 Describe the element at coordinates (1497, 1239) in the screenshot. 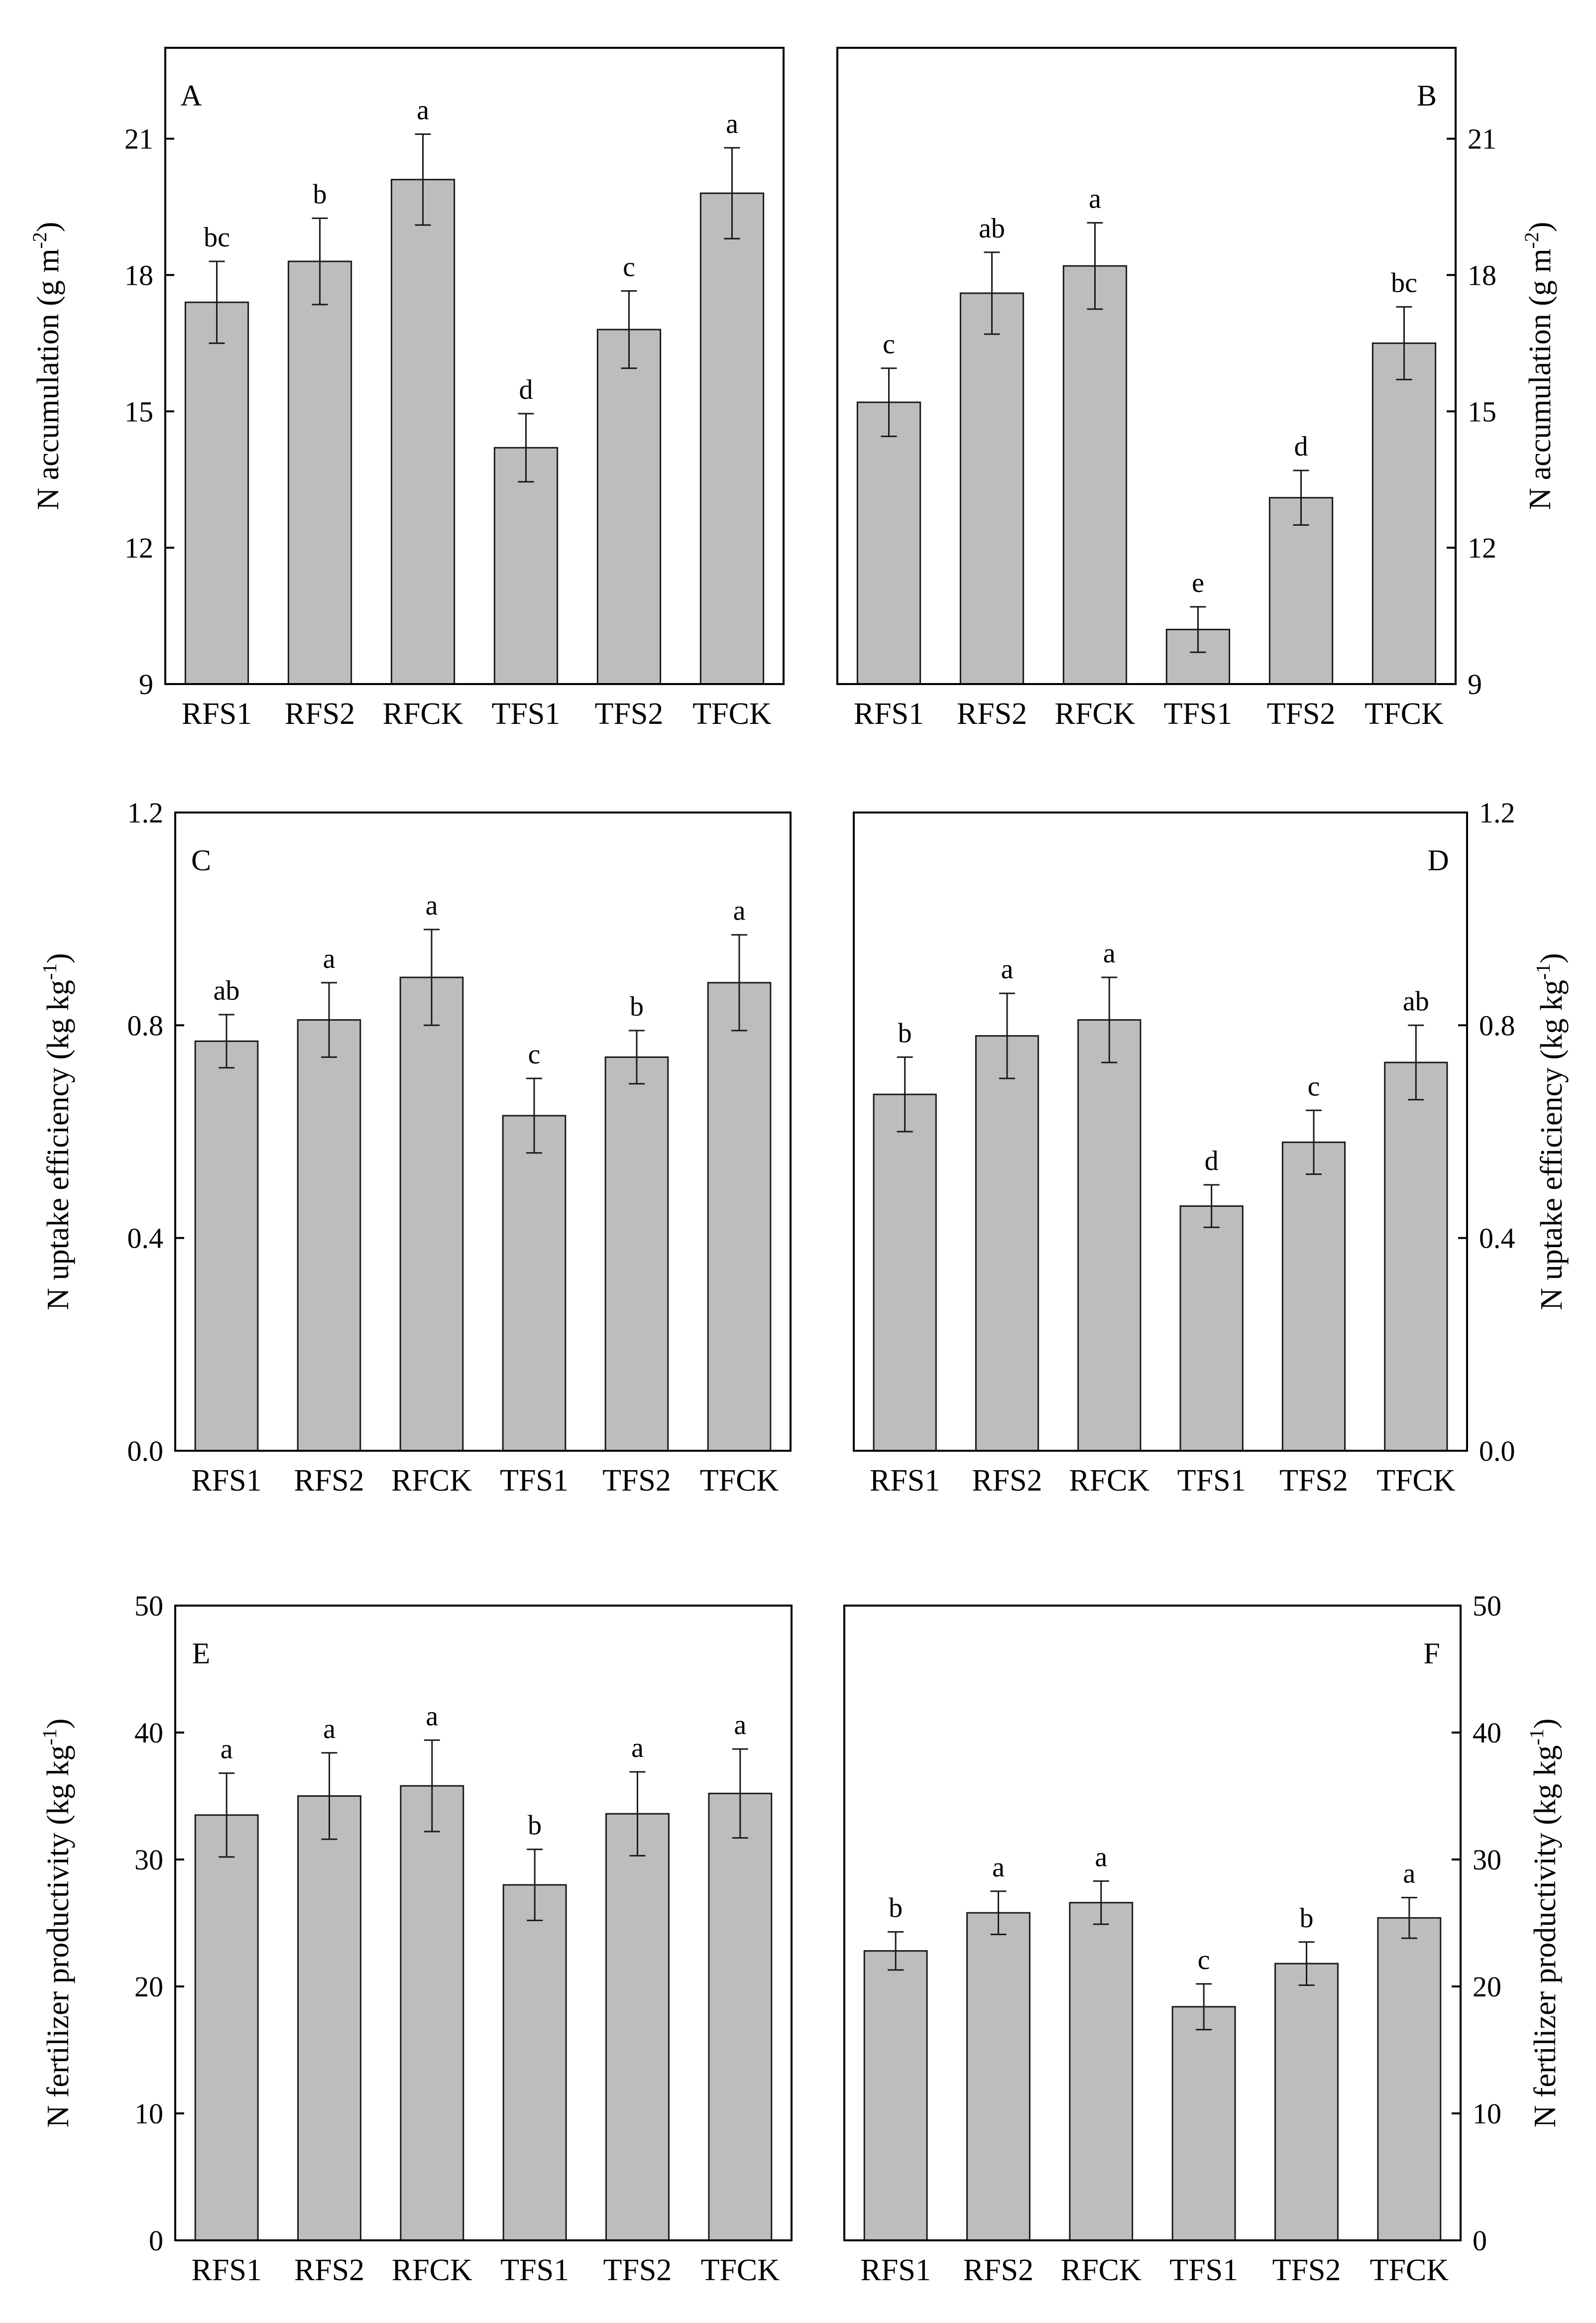

I see `y-tick-label: 0.4` at that location.